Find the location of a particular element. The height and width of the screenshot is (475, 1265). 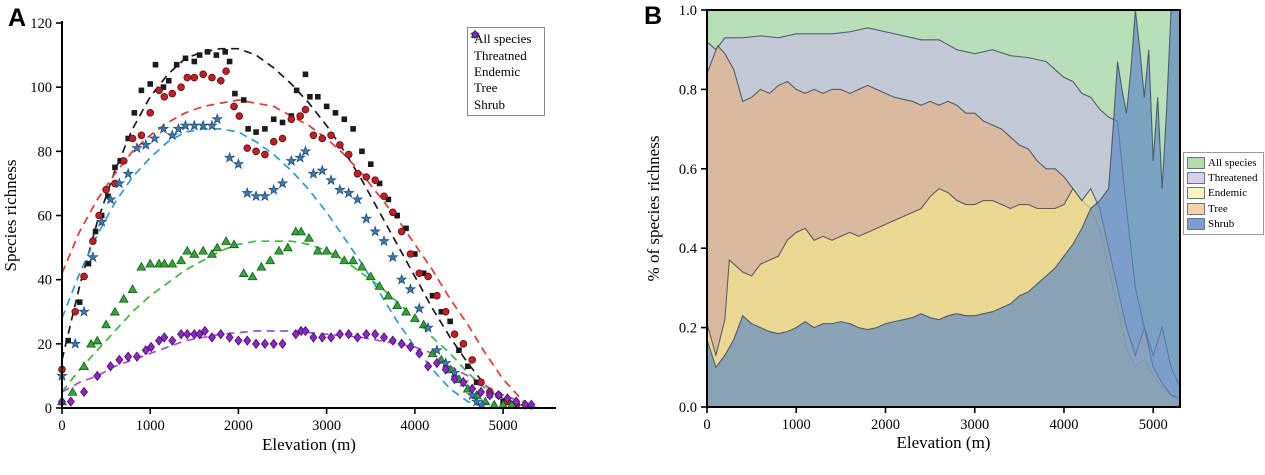

y-tick-label: 20 is located at coordinates (45, 345).